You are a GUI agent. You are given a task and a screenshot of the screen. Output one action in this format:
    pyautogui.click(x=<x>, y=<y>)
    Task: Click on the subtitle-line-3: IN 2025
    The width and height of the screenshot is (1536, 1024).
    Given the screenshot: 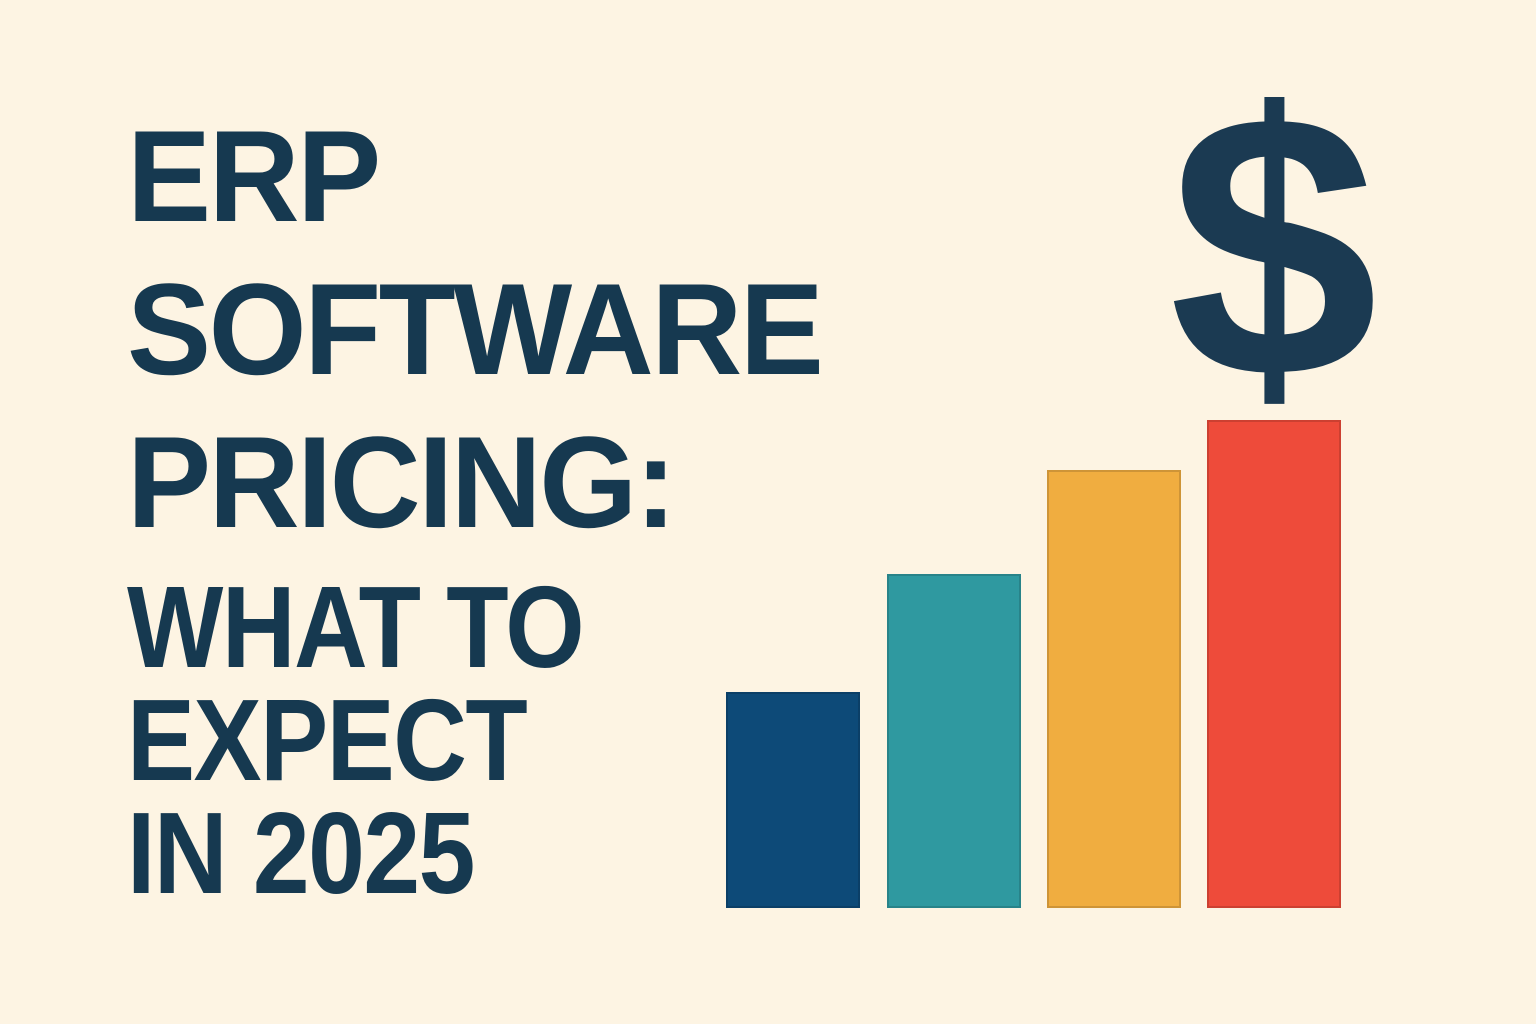 What is the action you would take?
    pyautogui.click(x=301, y=853)
    